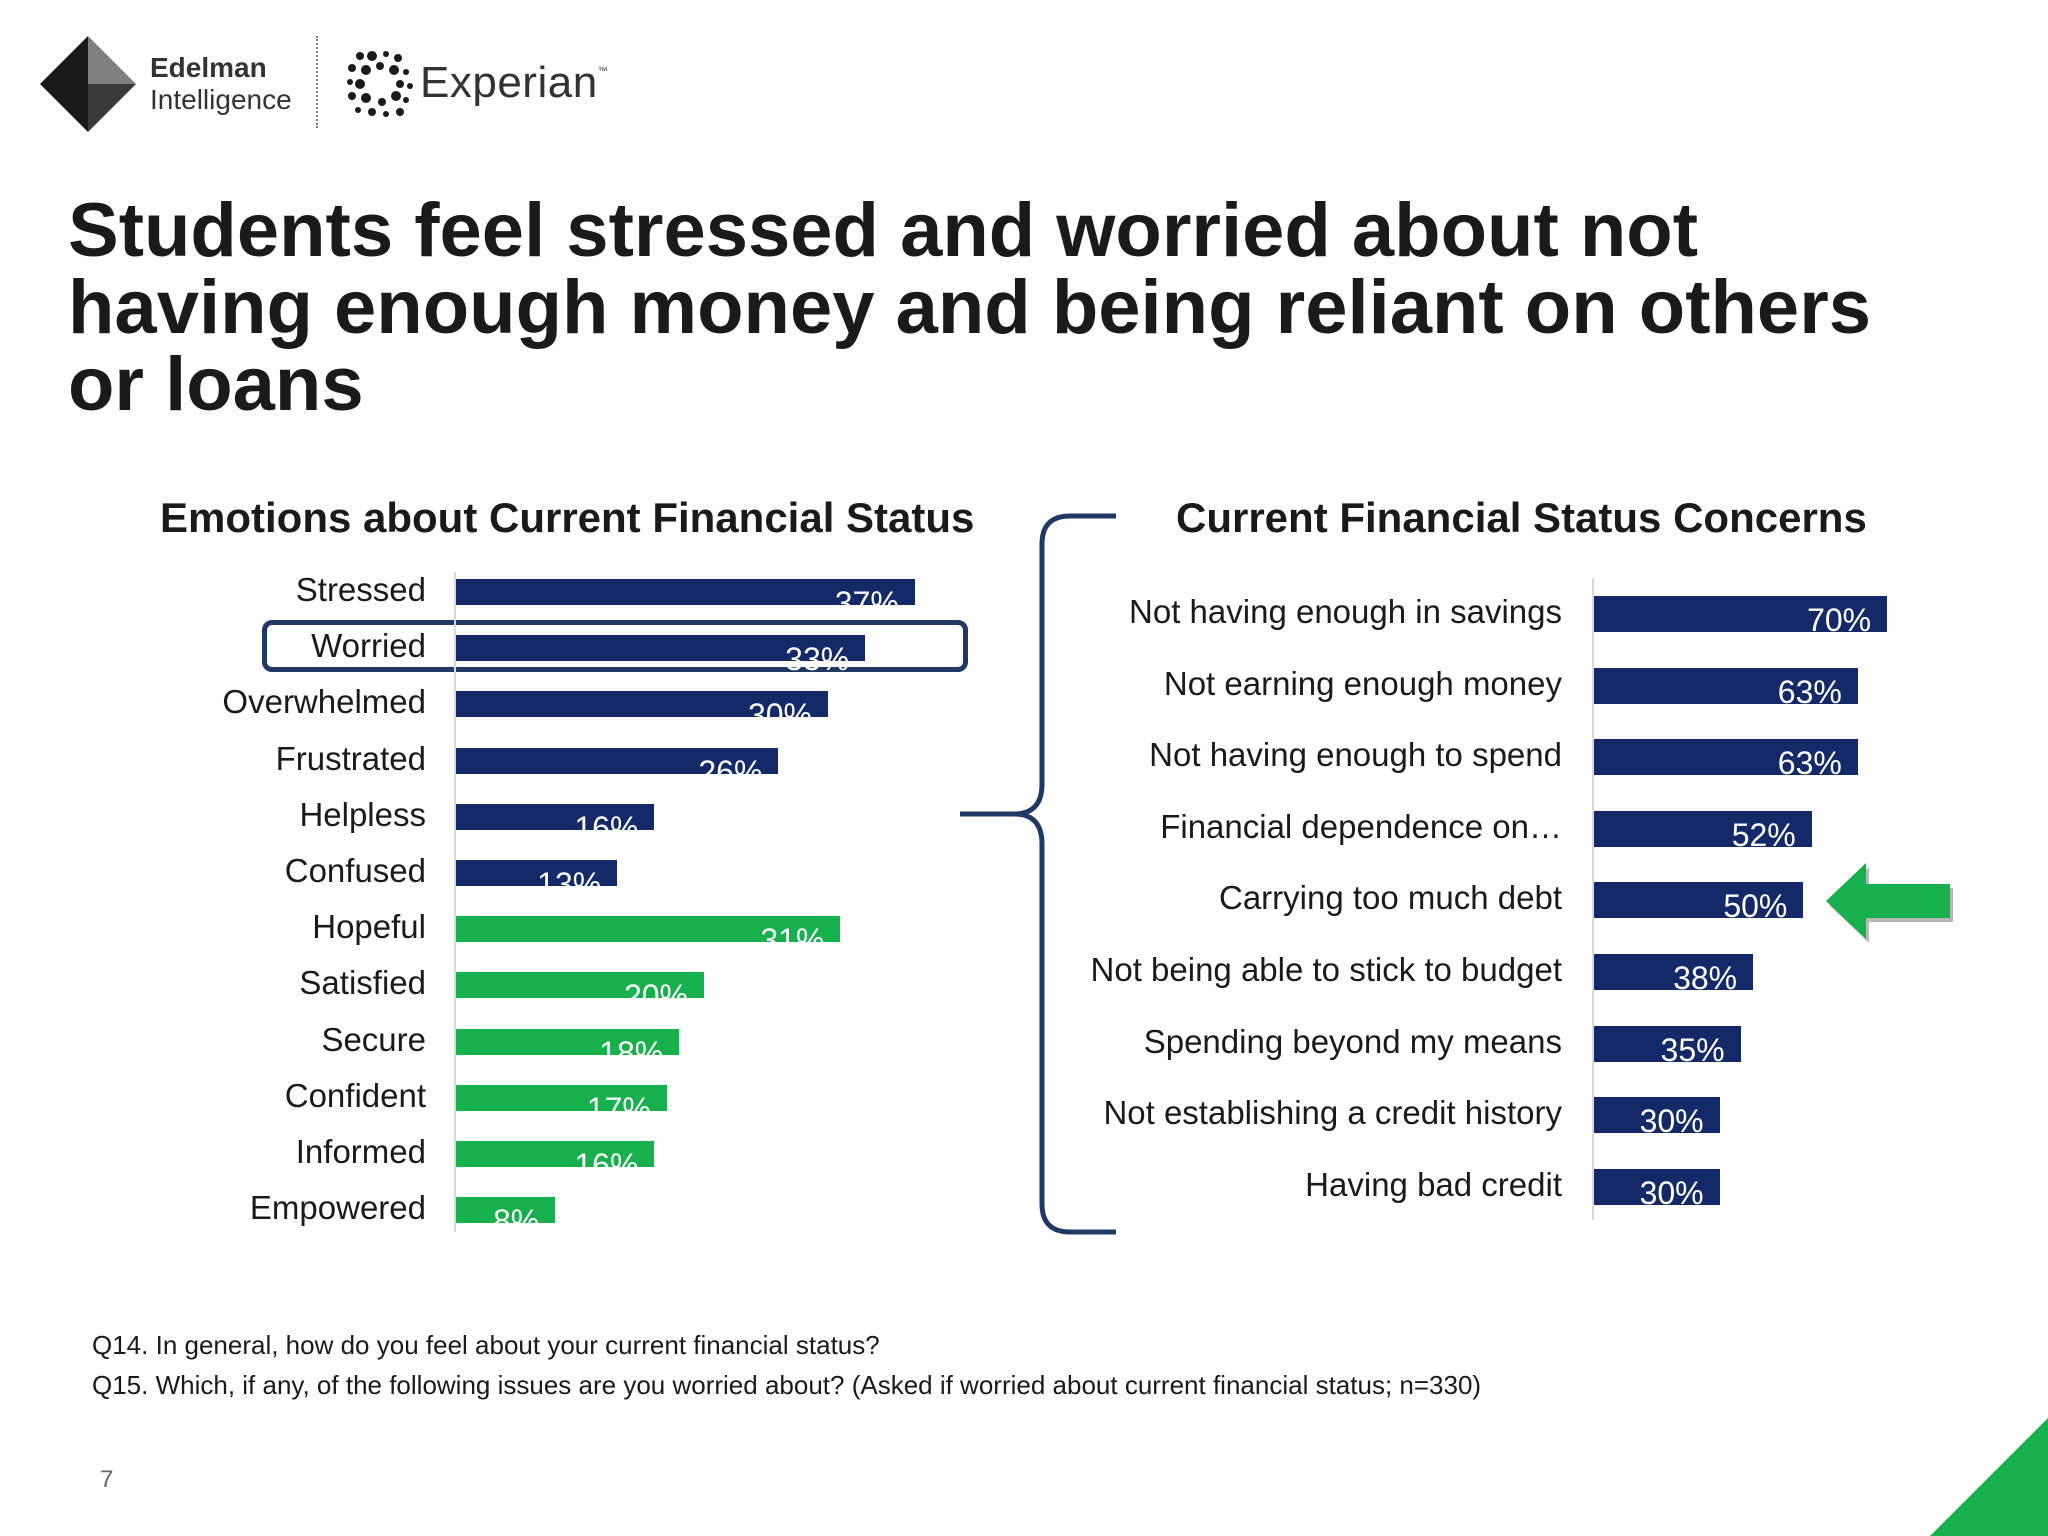 The width and height of the screenshot is (2048, 1536). What do you see at coordinates (1763, 834) in the screenshot?
I see `concerns-value-label: 52%` at bounding box center [1763, 834].